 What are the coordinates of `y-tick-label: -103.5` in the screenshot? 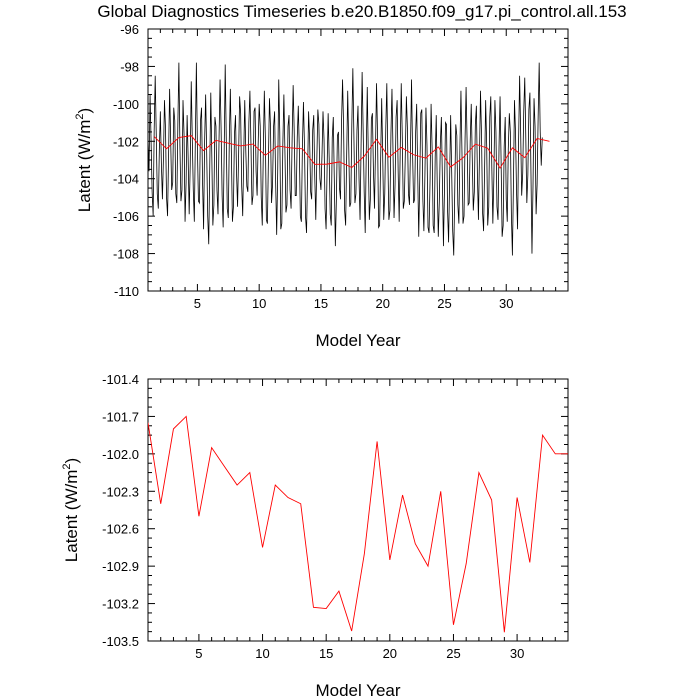 It's located at (120, 641).